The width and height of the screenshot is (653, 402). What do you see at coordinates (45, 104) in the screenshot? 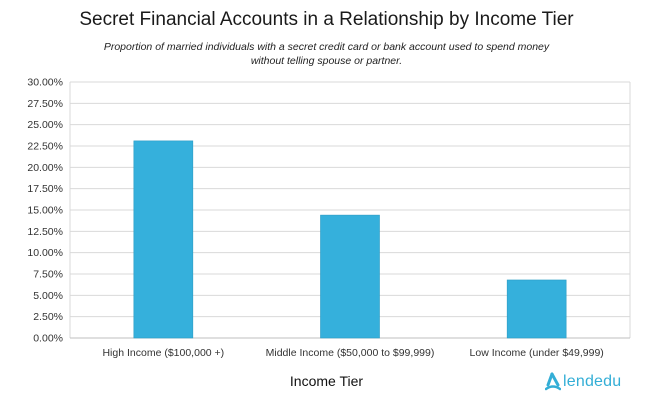
I see `y-tick-label: 27.50%` at bounding box center [45, 104].